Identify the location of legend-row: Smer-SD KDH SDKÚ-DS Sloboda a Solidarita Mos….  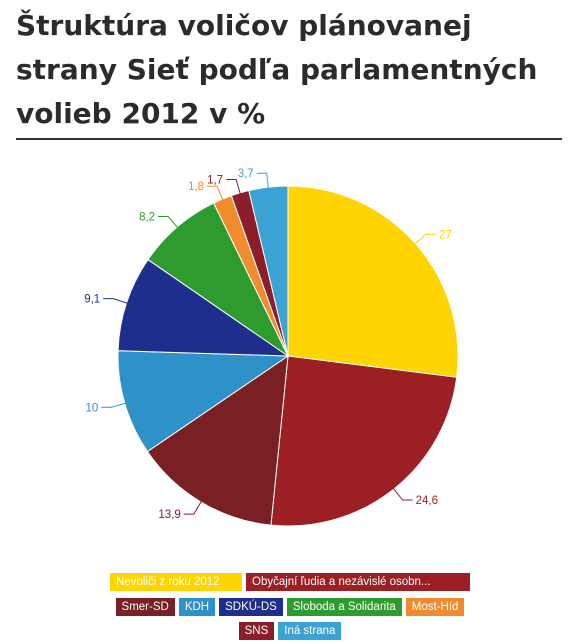
(290, 607).